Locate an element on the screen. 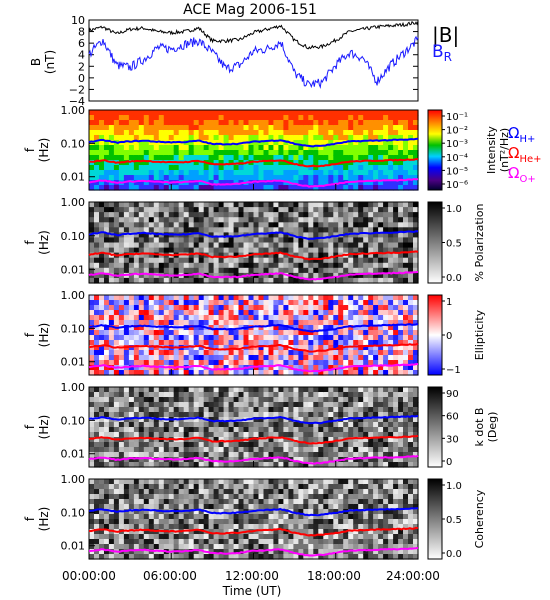  colorbar-tick-label: 0 is located at coordinates (449, 462).